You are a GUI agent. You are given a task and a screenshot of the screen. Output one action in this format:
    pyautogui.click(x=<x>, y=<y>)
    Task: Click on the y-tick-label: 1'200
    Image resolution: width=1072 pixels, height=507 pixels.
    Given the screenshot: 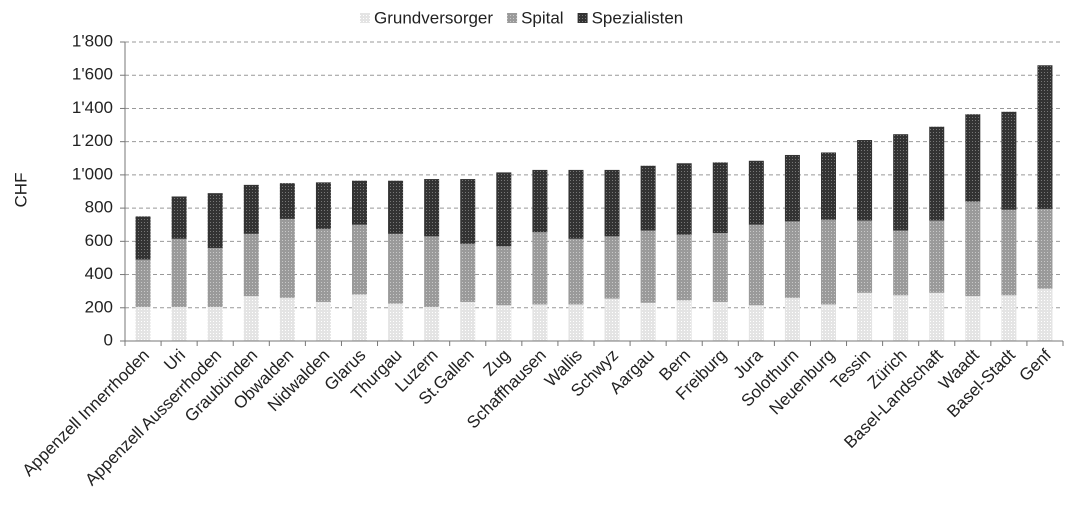 What is the action you would take?
    pyautogui.click(x=92, y=140)
    